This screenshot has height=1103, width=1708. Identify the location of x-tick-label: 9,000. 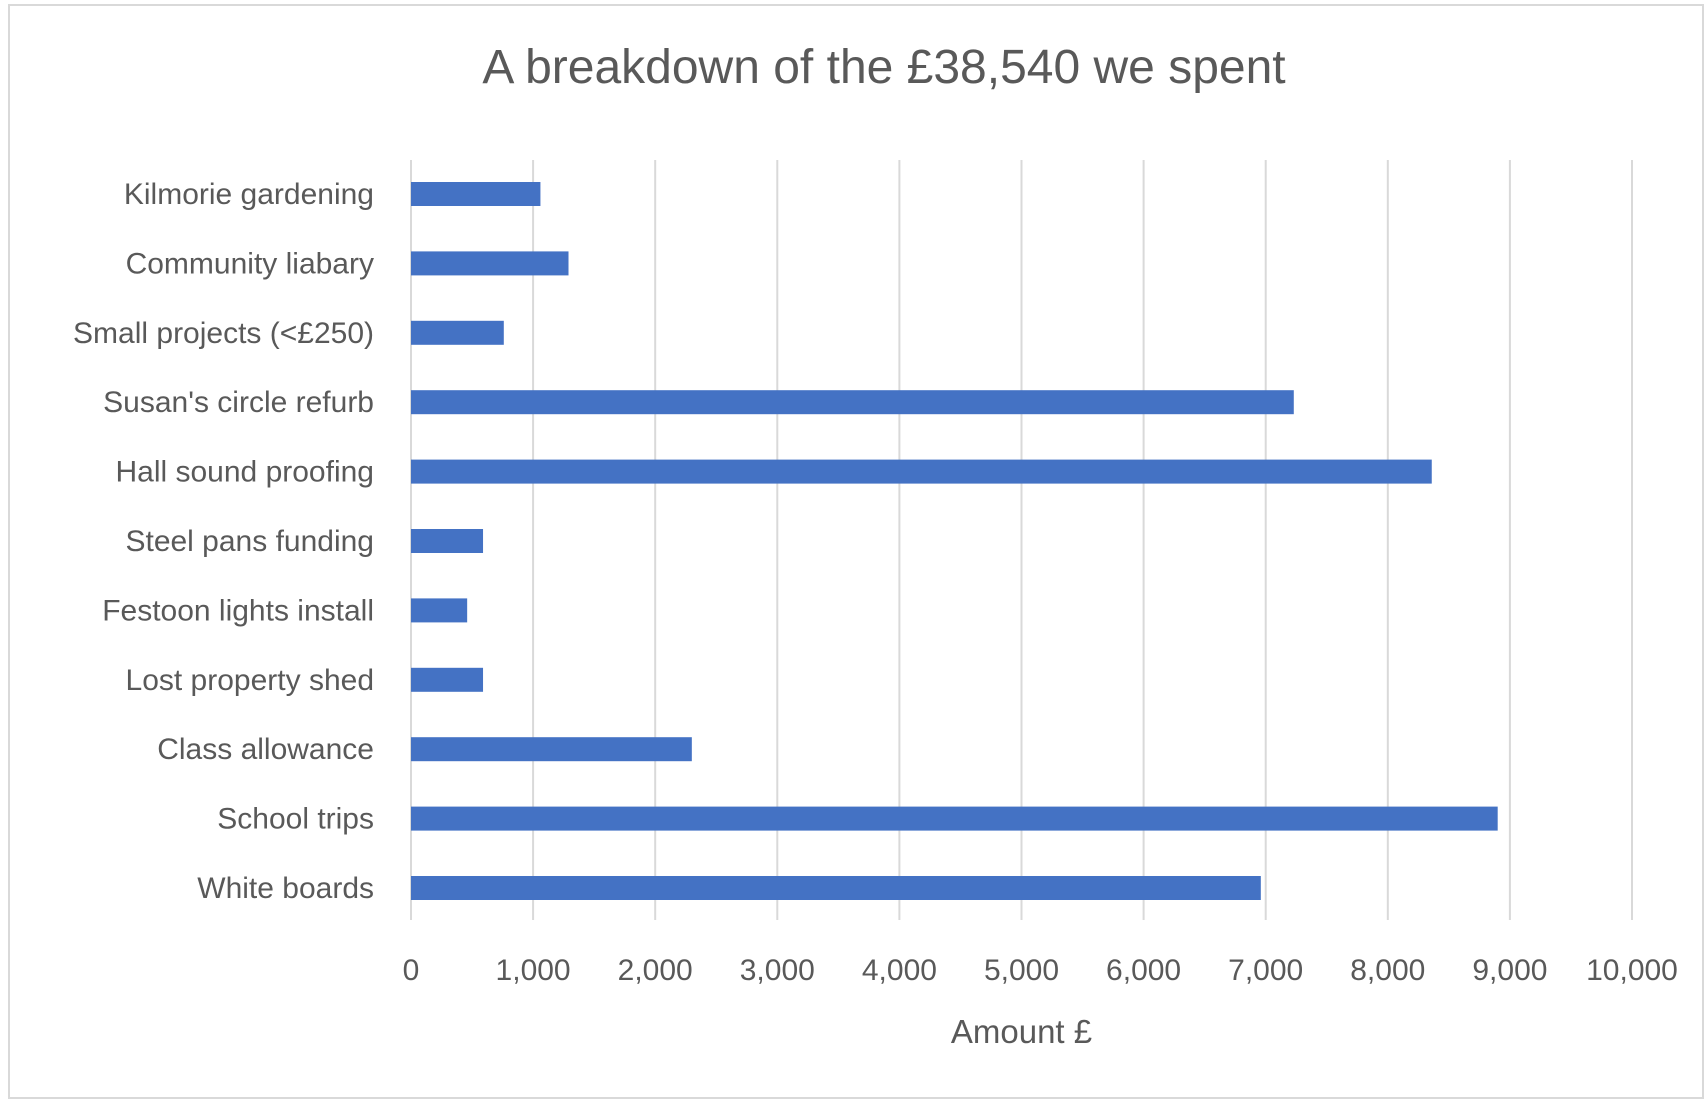
(1509, 970).